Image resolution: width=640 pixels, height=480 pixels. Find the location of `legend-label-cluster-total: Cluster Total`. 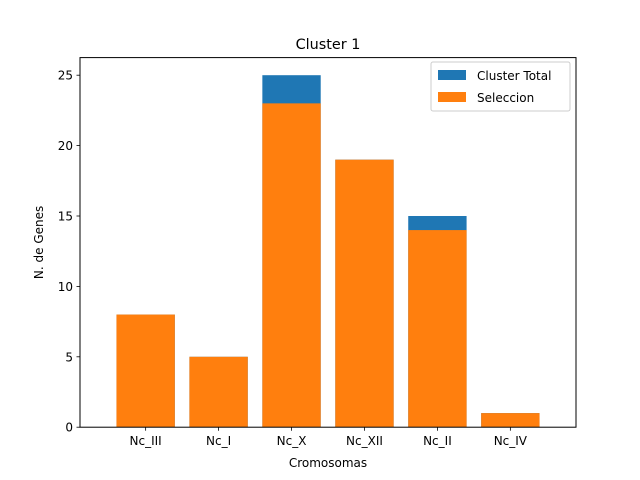

legend-label-cluster-total: Cluster Total is located at coordinates (514, 76).